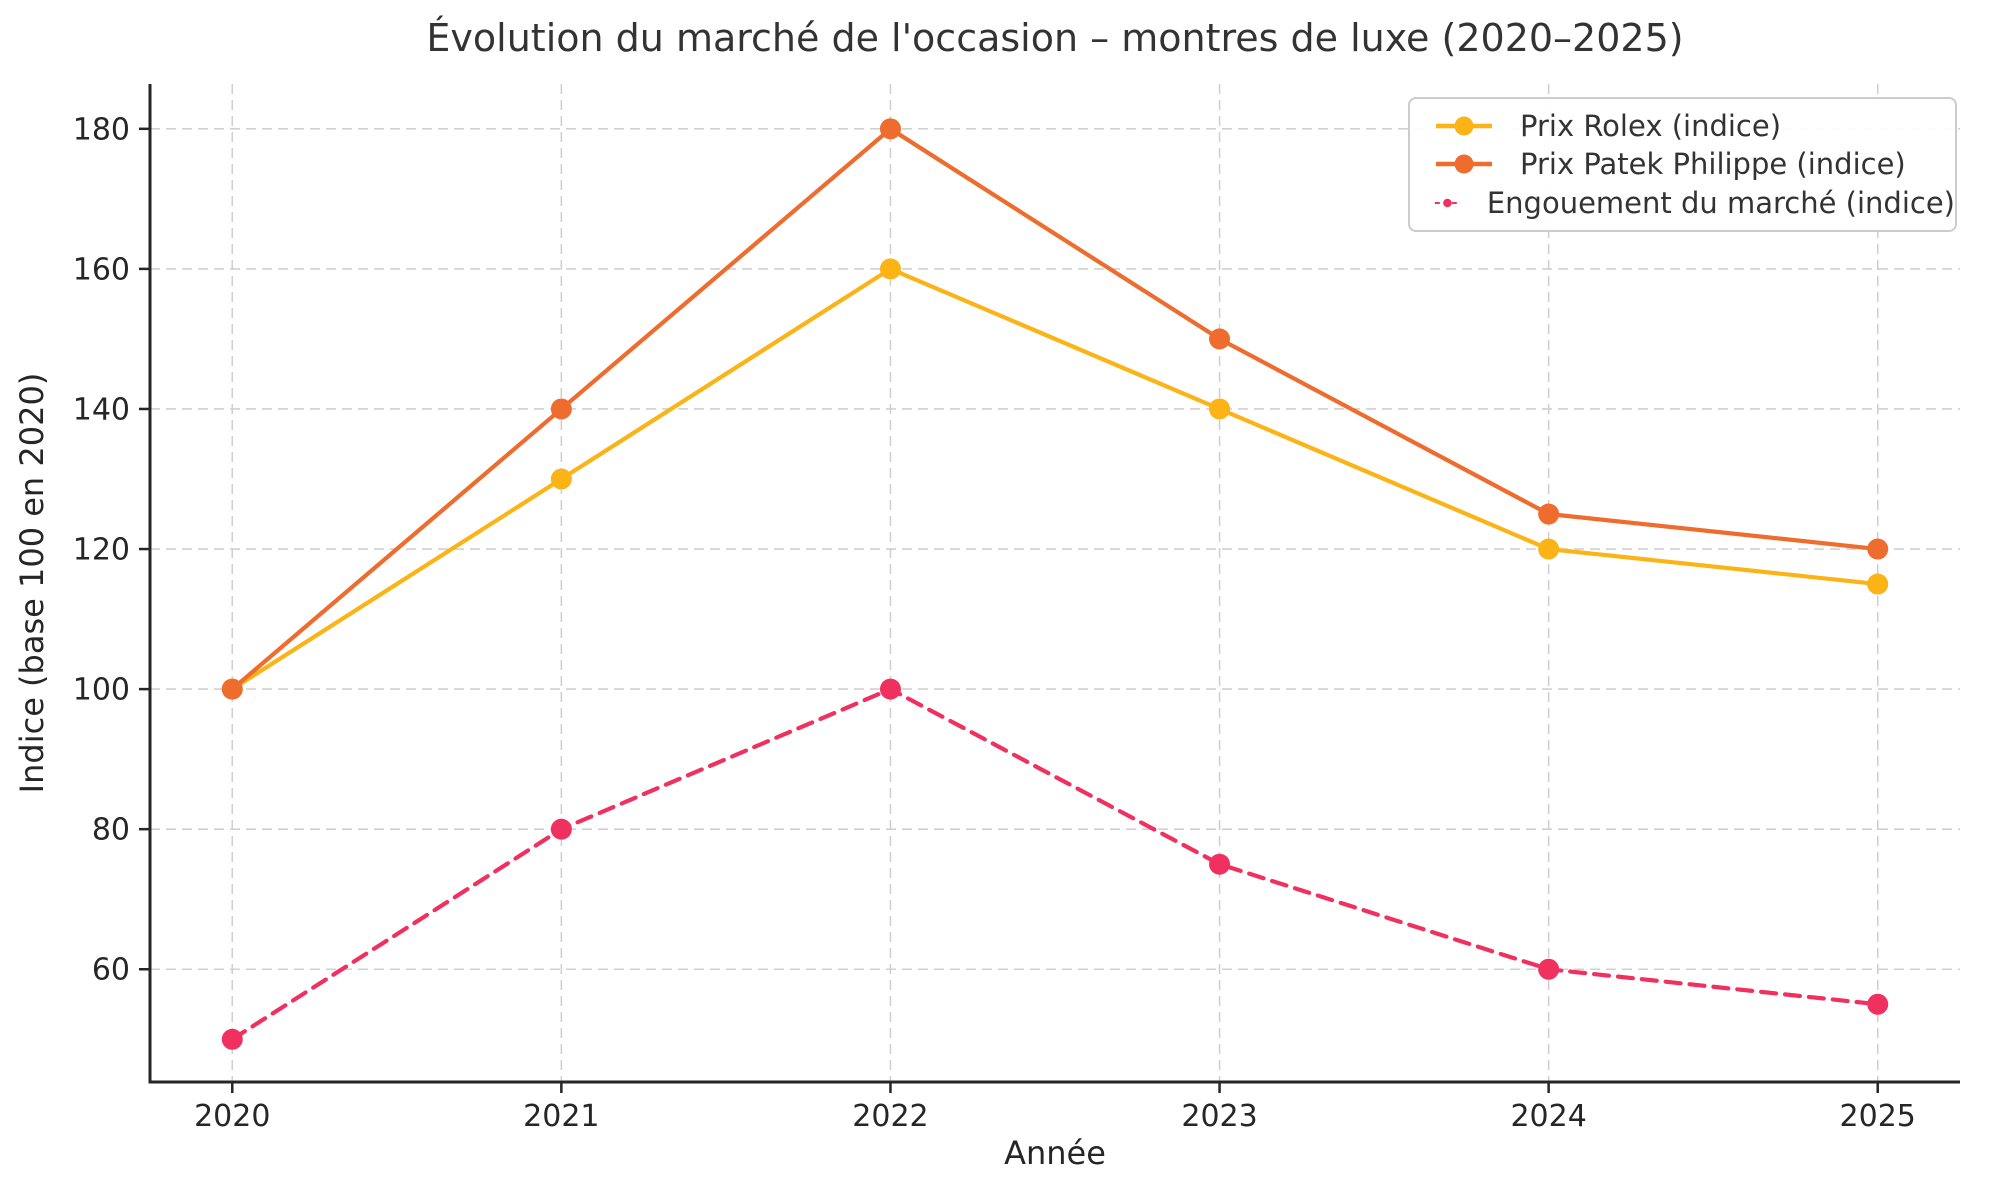 The image size is (2000, 1200). I want to click on y-axis-label: Indice (base 100 en 2020), so click(32, 583).